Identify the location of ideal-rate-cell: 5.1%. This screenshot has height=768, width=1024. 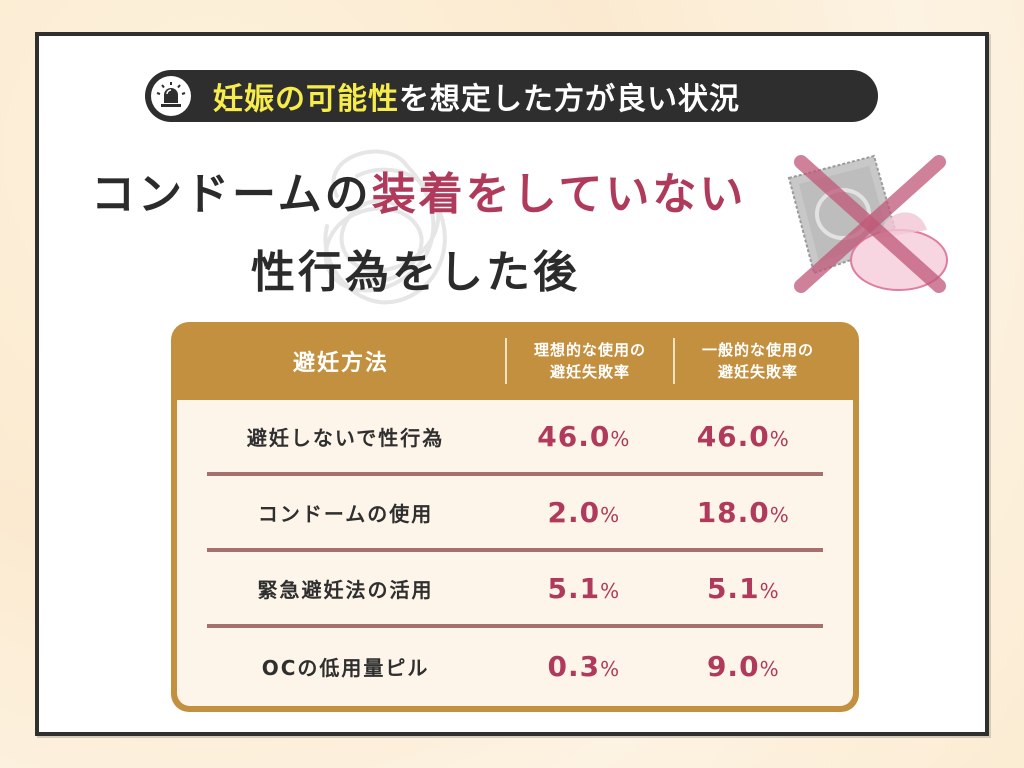
(584, 588).